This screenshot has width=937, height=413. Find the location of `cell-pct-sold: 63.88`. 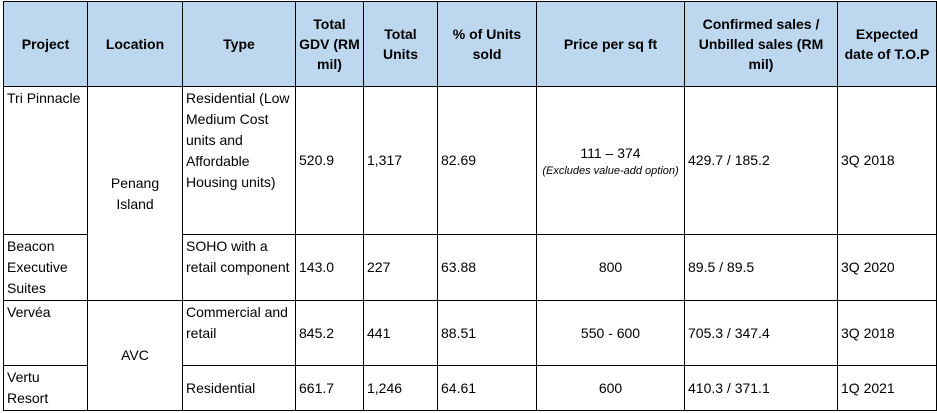

cell-pct-sold: 63.88 is located at coordinates (487, 267).